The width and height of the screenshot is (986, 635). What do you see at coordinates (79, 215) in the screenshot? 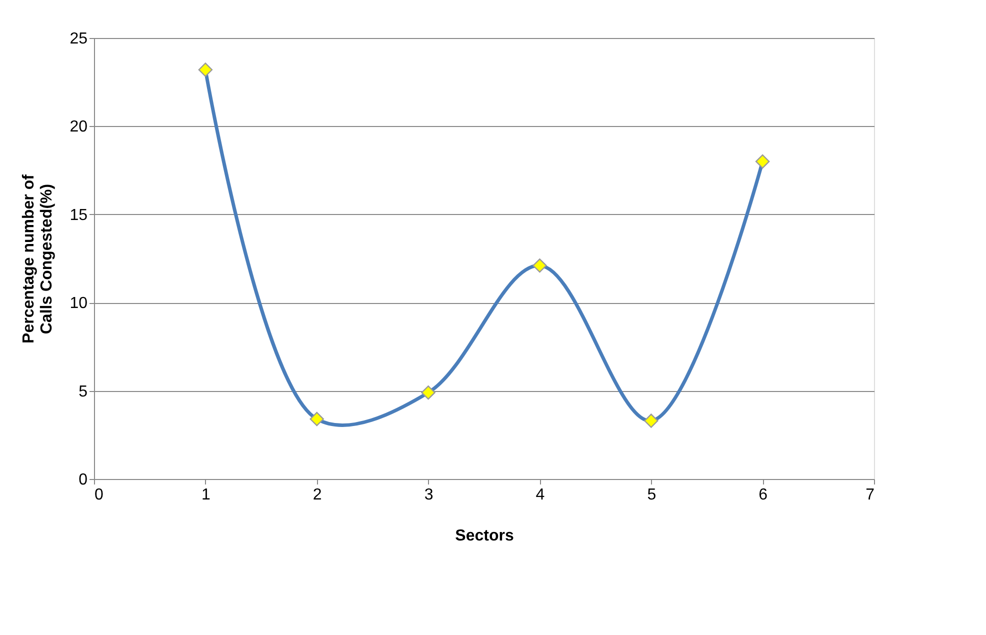
I see `y-tick-label: 15` at bounding box center [79, 215].